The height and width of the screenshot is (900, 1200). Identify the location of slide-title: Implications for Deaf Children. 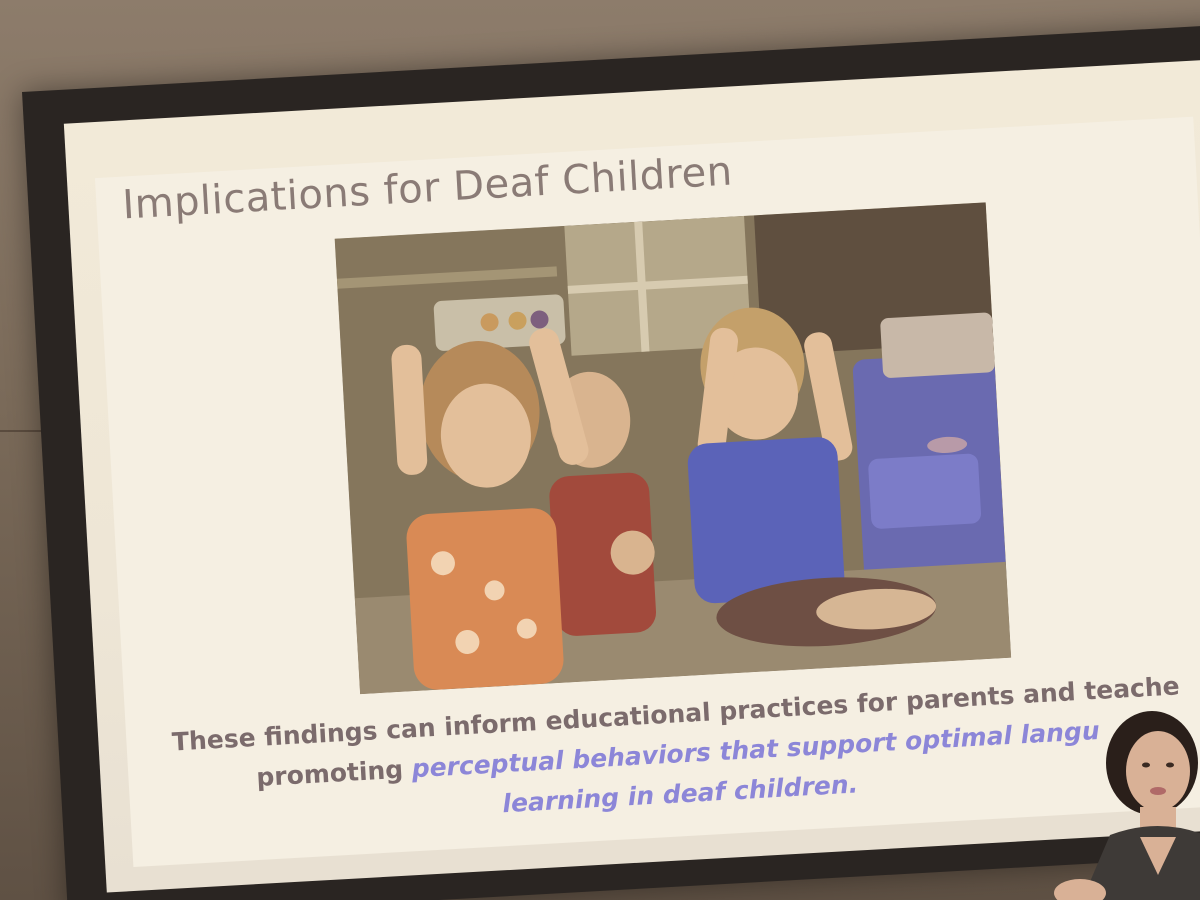
(427, 188).